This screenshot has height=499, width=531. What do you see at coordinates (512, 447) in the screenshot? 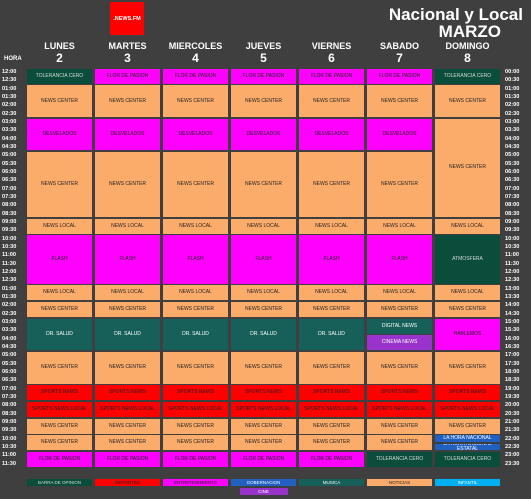
I see `time-label-right: 22:30` at bounding box center [512, 447].